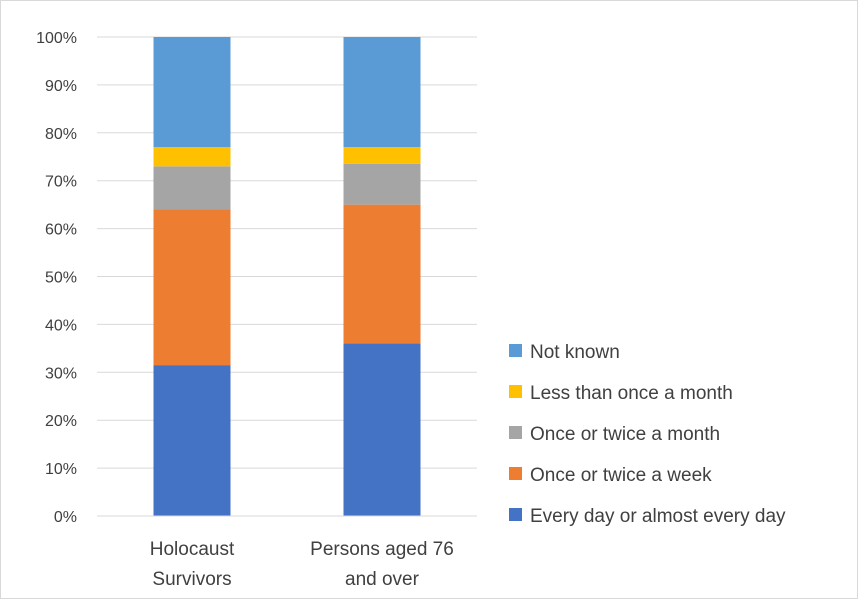 The image size is (858, 599). I want to click on y-tick-label: 60%, so click(61, 230).